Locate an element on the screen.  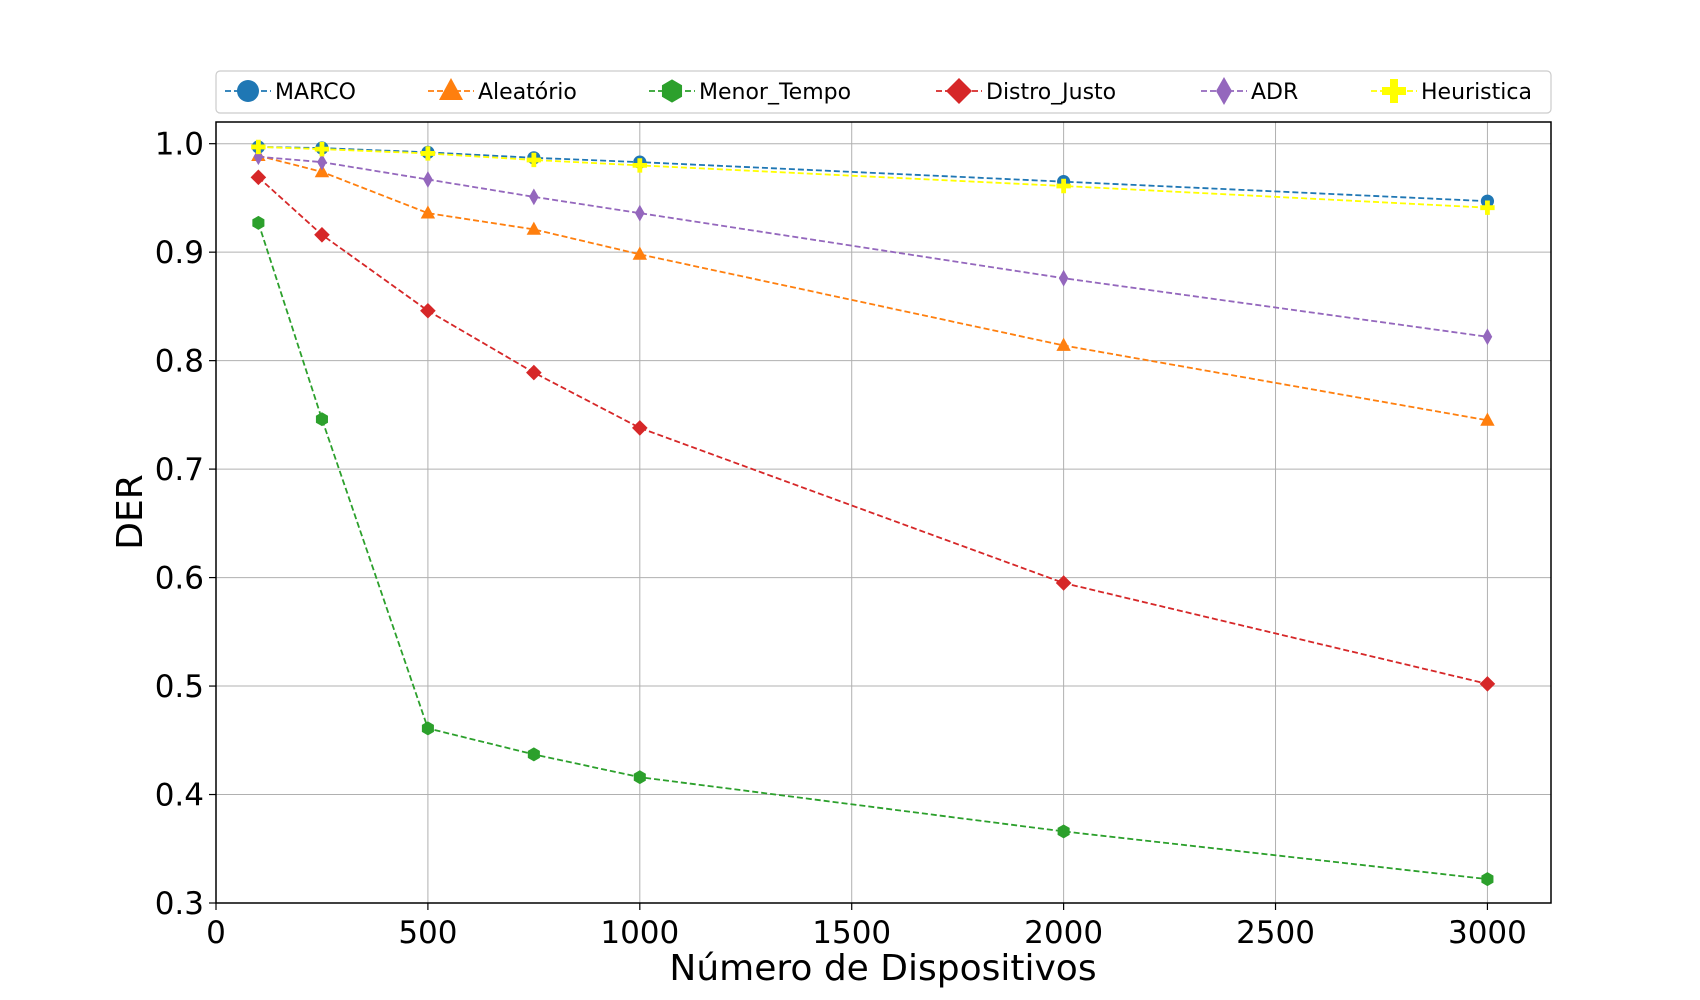
x-axis: 0 500 1000 1500 2000 2500 3000 is located at coordinates (866, 927).